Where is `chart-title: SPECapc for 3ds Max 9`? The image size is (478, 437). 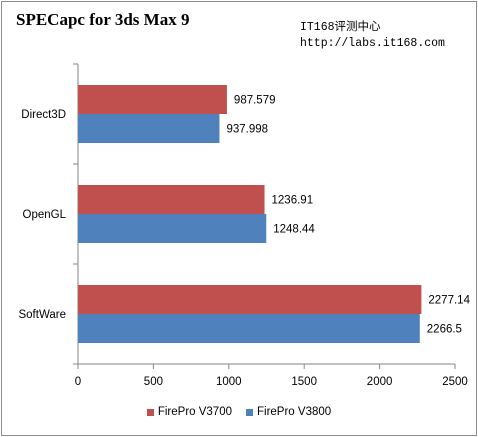 chart-title: SPECapc for 3ds Max 9 is located at coordinates (103, 19).